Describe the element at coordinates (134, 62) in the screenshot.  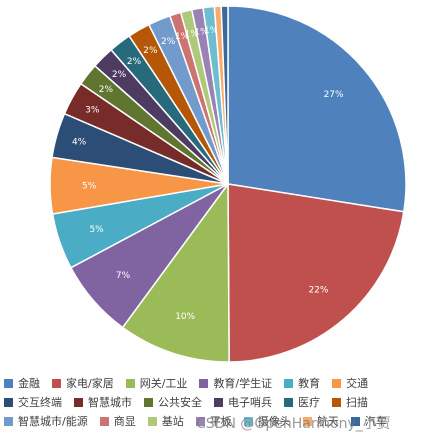
I see `slice-label-10: 2%` at that location.